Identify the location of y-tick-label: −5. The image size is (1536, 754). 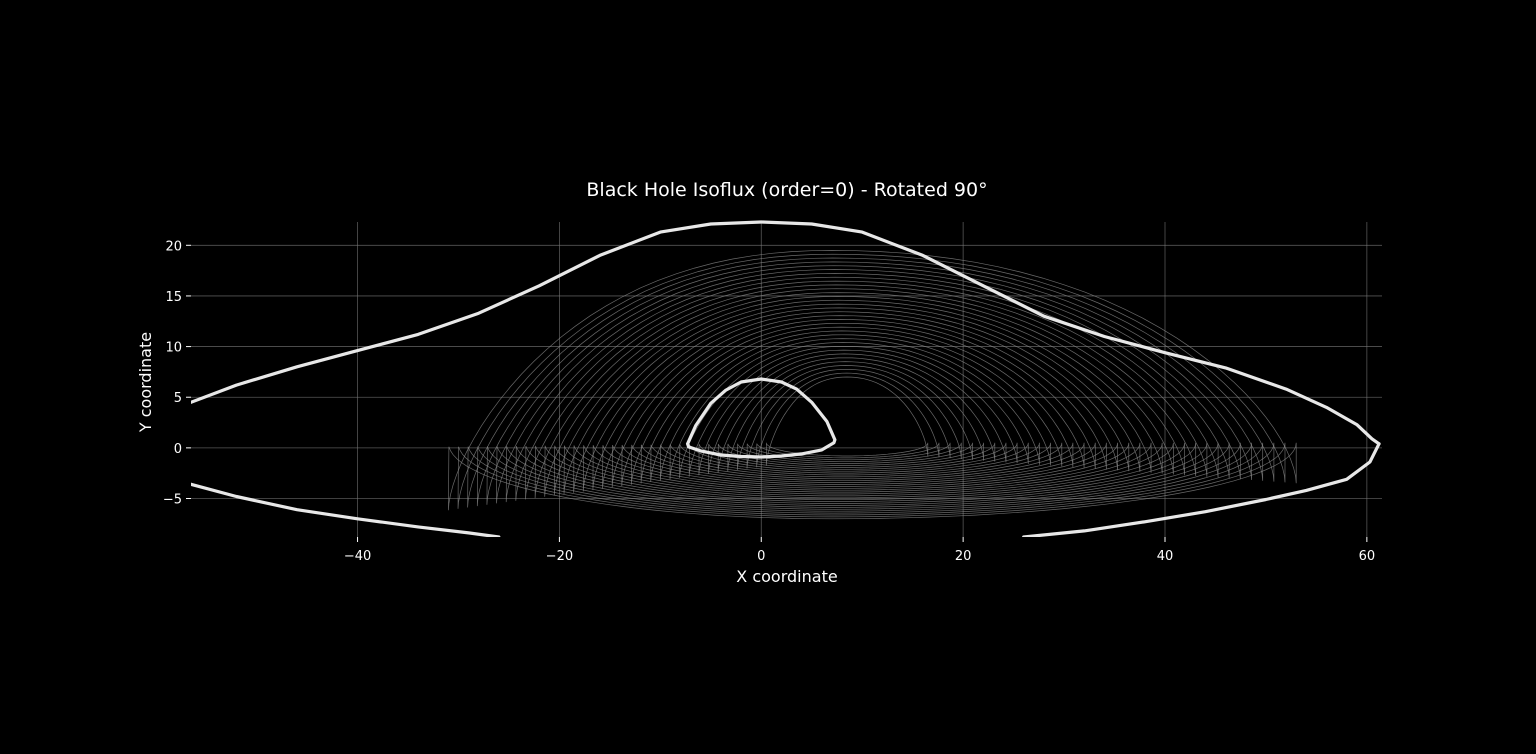
(172, 500).